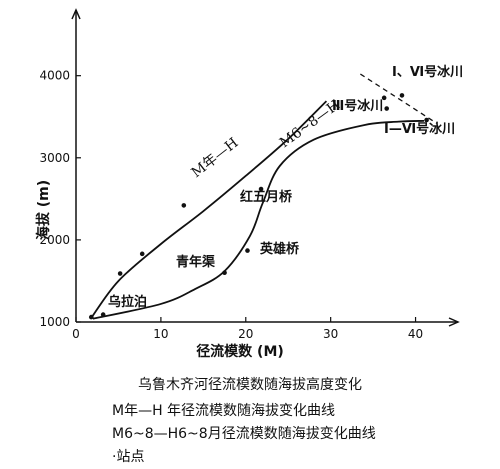 The image size is (500, 469). I want to click on label-wulabo: 乌拉泊, so click(127, 302).